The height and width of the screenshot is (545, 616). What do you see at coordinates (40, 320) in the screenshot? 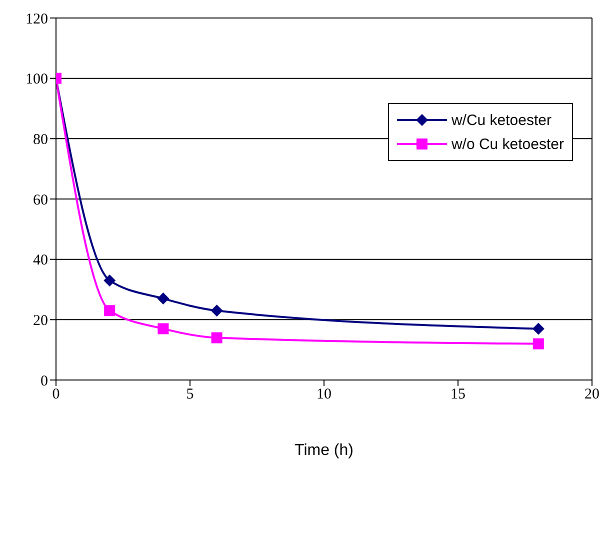
I see `y-tick-label: 20` at bounding box center [40, 320].